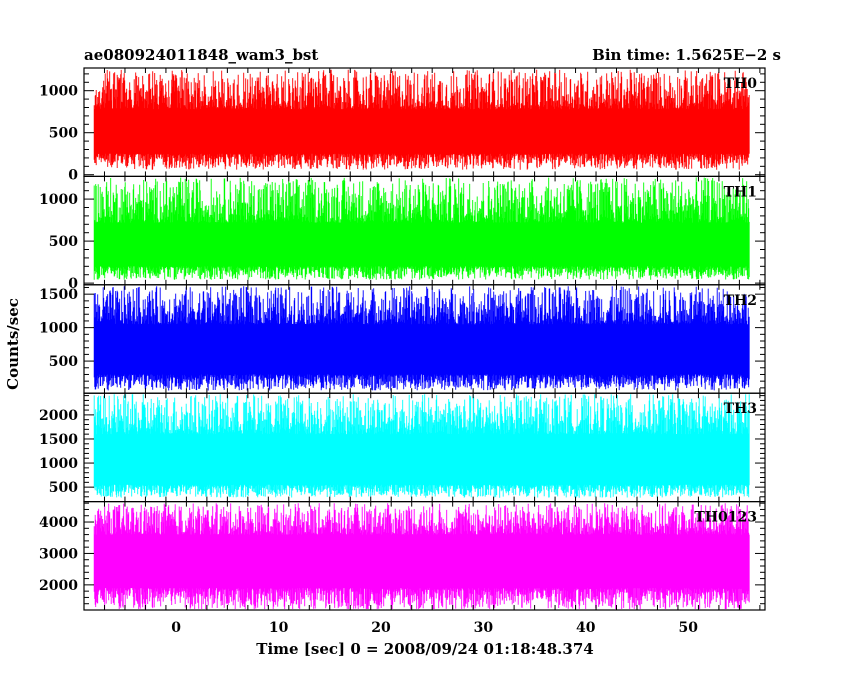 This screenshot has height=680, width=850. What do you see at coordinates (740, 301) in the screenshot?
I see `series-label-th2: TH2` at bounding box center [740, 301].